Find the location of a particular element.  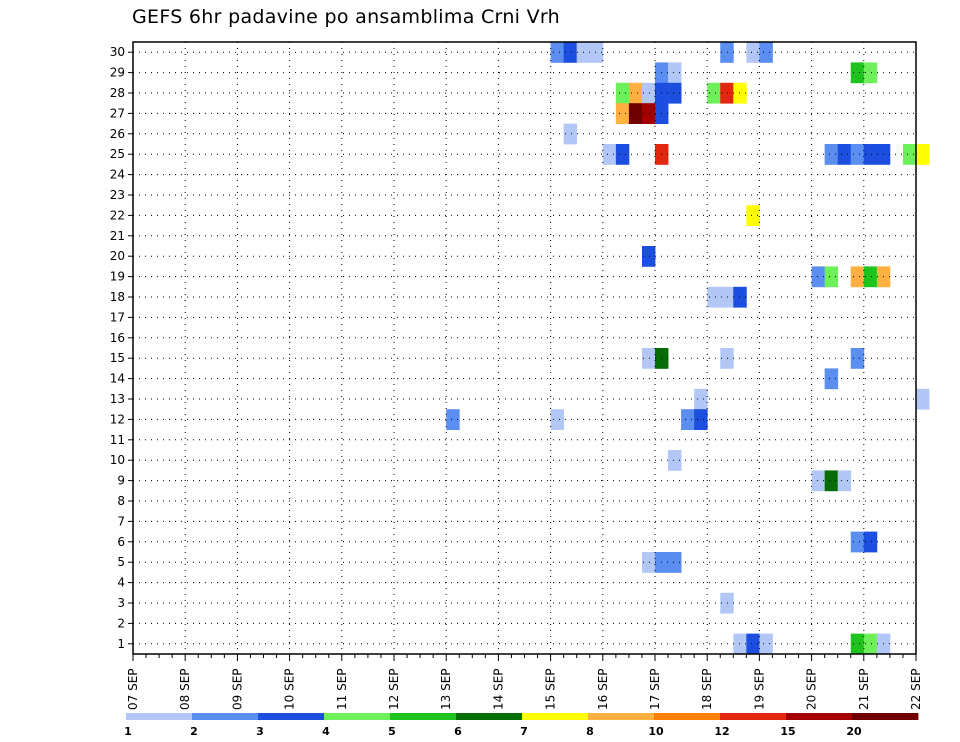

colorbar-label: 10 is located at coordinates (656, 731).